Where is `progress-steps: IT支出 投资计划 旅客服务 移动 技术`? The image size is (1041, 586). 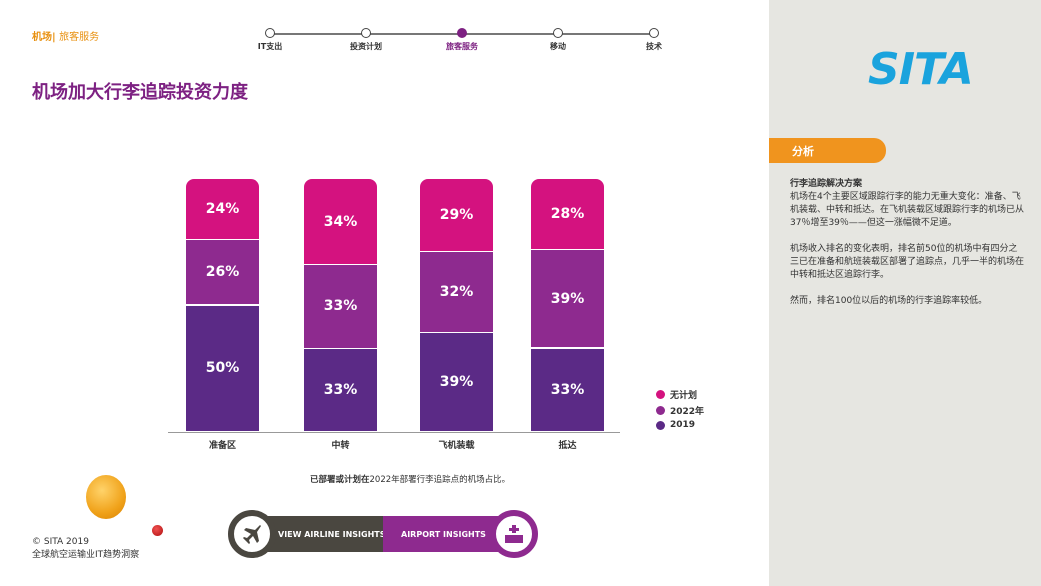
progress-steps: IT支出 投资计划 旅客服务 移动 技术 is located at coordinates (460, 43).